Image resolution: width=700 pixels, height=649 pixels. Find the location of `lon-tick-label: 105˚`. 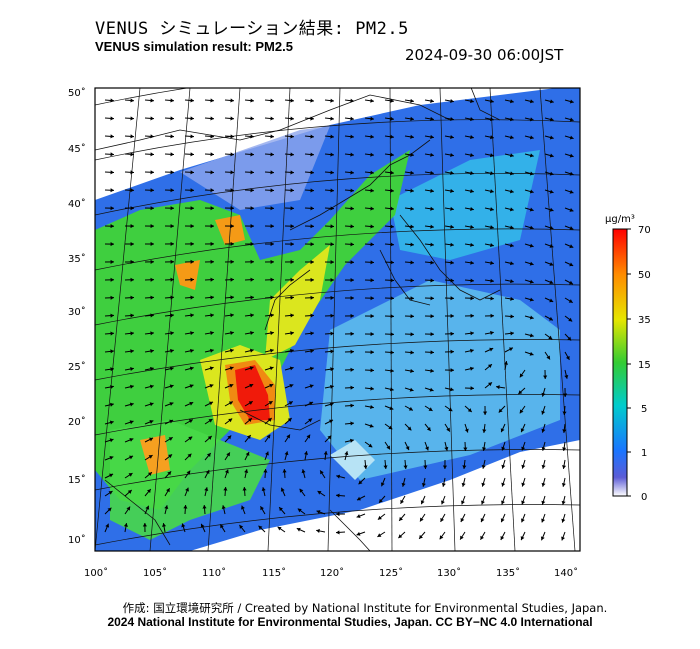

lon-tick-label: 105˚ is located at coordinates (155, 573).